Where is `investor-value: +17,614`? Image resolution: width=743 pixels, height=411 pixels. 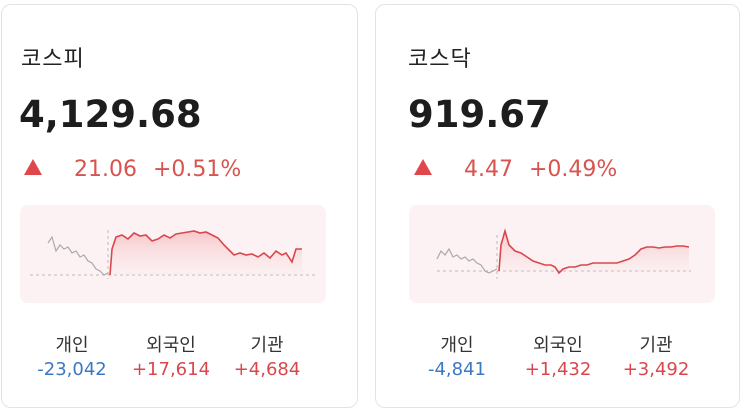
investor-value: +17,614 is located at coordinates (171, 369).